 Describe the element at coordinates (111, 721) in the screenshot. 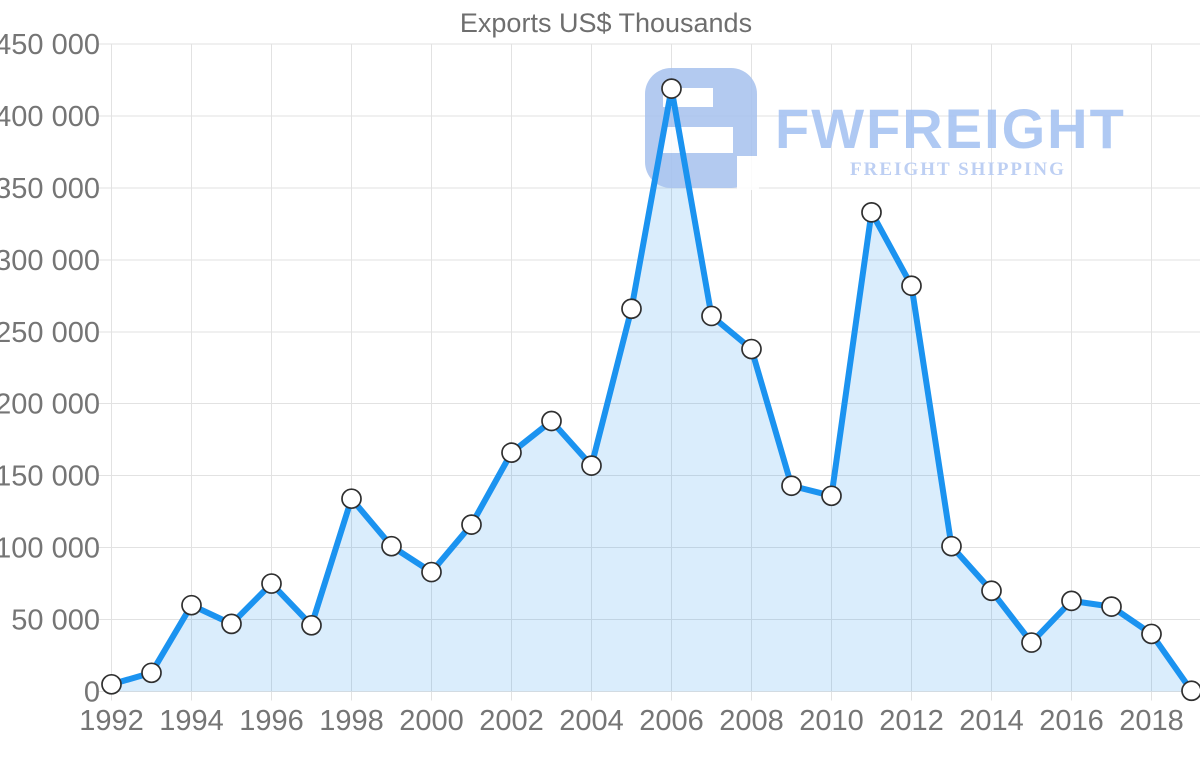

I see `x-tick-label: 1992` at that location.